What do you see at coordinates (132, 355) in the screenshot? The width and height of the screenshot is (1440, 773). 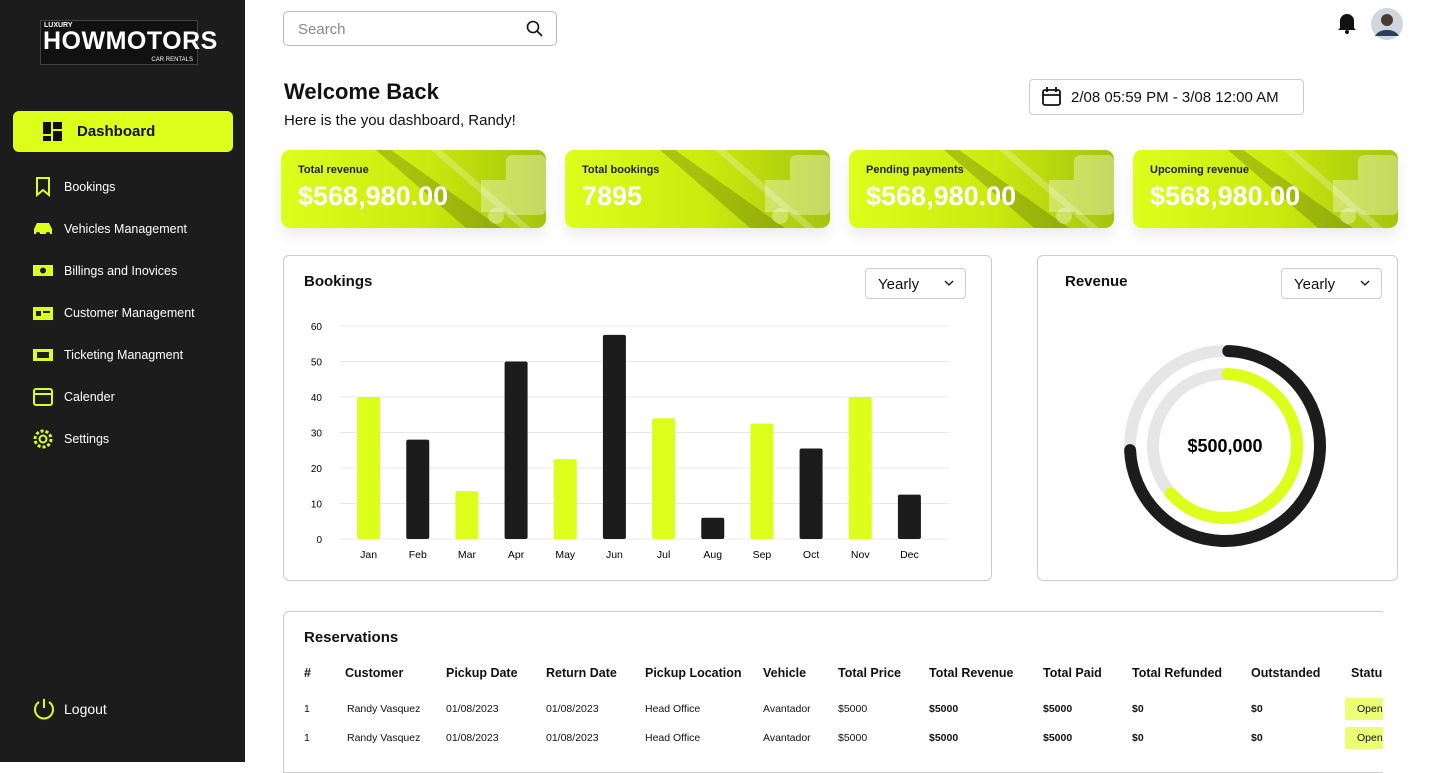 I see `nav-item: Ticketing Managment` at bounding box center [132, 355].